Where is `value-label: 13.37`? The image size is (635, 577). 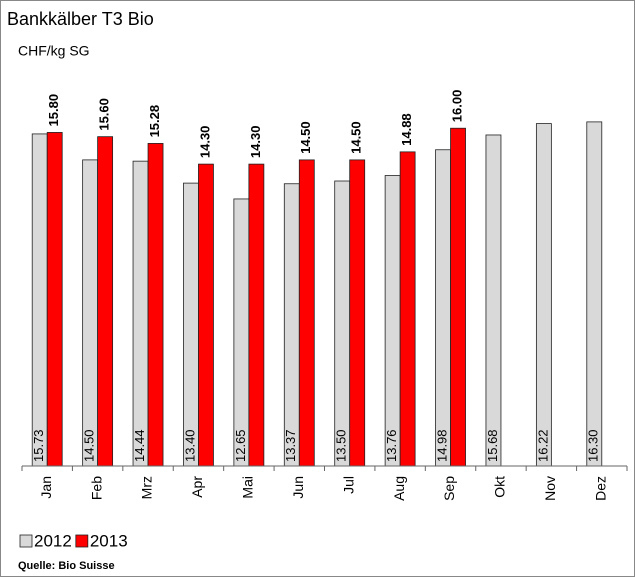 value-label: 13.37 is located at coordinates (290, 445).